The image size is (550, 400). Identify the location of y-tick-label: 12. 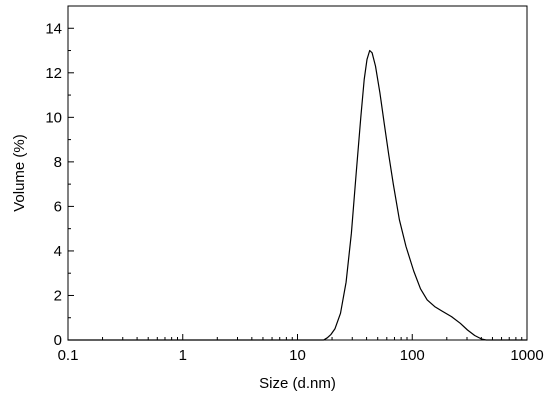
(53, 73).